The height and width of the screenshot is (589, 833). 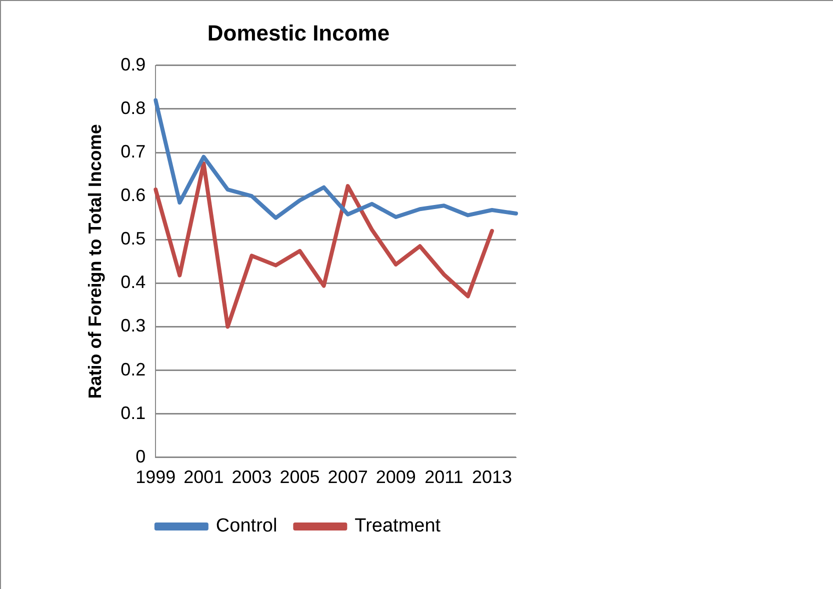 I want to click on x-tick-label: 2007, so click(x=348, y=477).